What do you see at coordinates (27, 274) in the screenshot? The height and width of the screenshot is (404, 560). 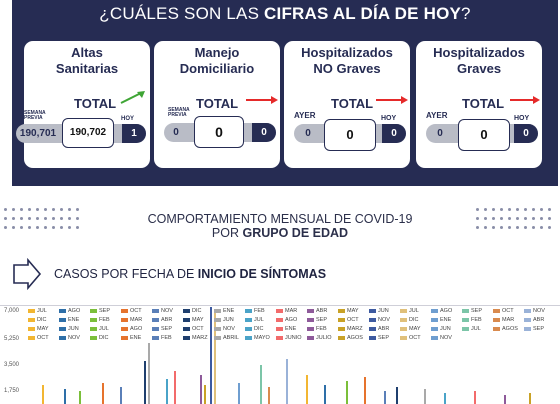 I see `arrow-outline-icon` at bounding box center [27, 274].